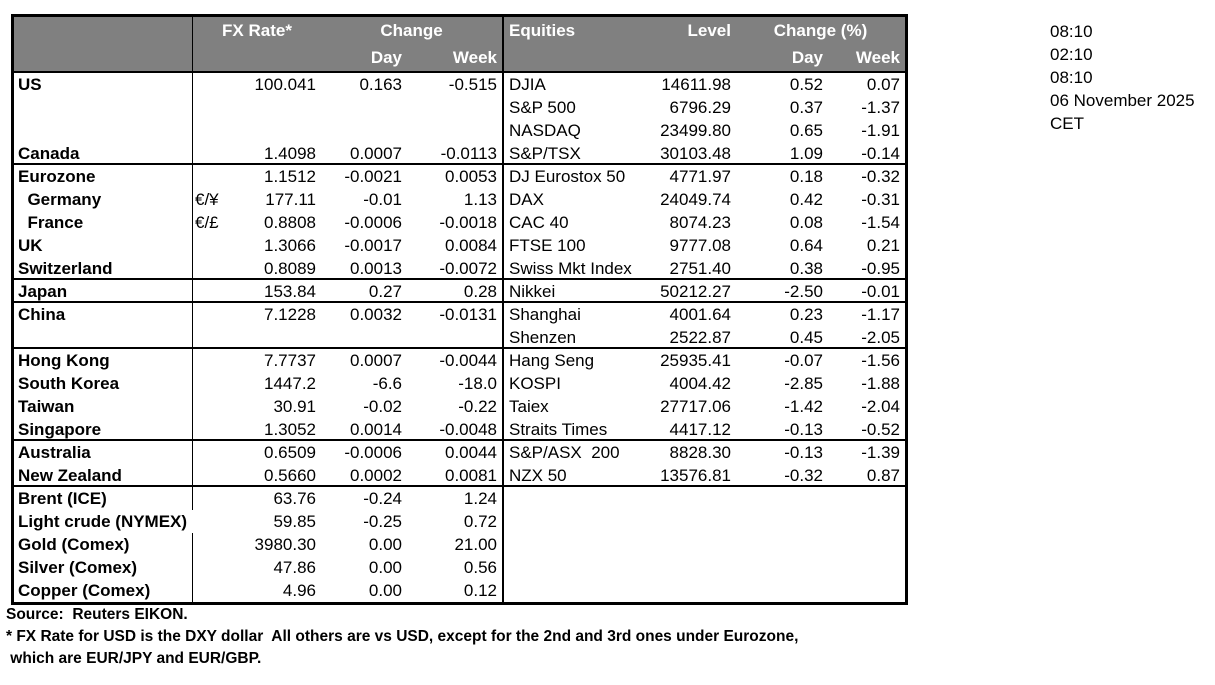  I want to click on fx-week-change-value: 0.0084, so click(455, 245).